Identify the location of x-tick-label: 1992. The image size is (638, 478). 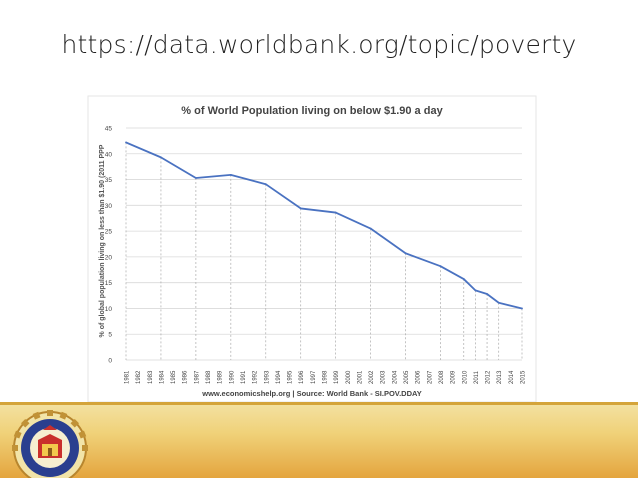
(256, 377).